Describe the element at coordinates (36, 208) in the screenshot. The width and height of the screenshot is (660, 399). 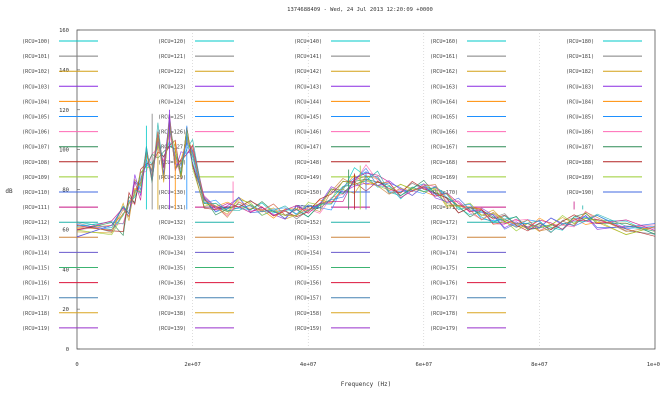
I see `legend-entry-label: (RCU=111)` at that location.